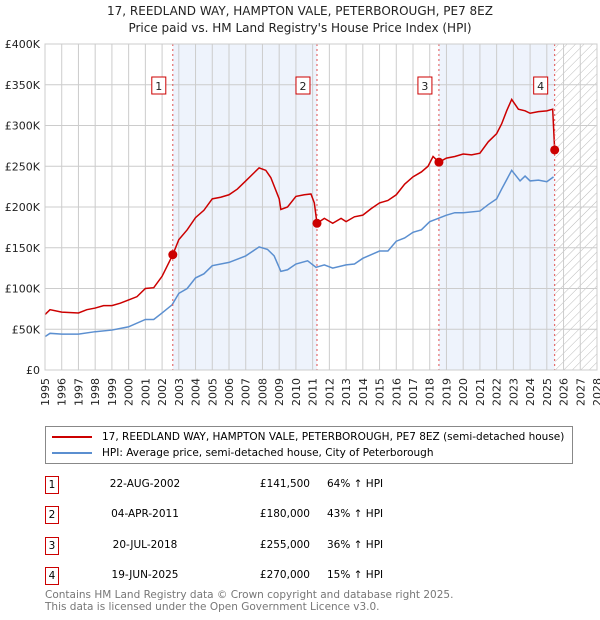 Image resolution: width=600 pixels, height=620 pixels. I want to click on sale-number-badge: 4, so click(52, 576).